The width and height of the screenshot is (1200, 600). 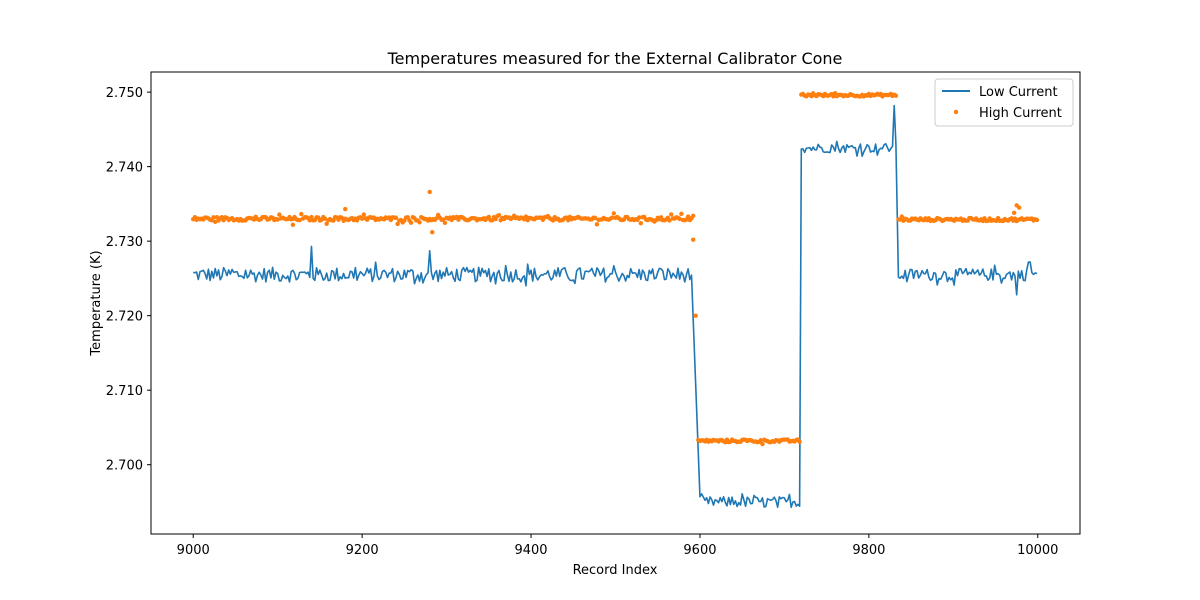 What do you see at coordinates (124, 466) in the screenshot?
I see `y-tick-label-2.700: 2.700` at bounding box center [124, 466].